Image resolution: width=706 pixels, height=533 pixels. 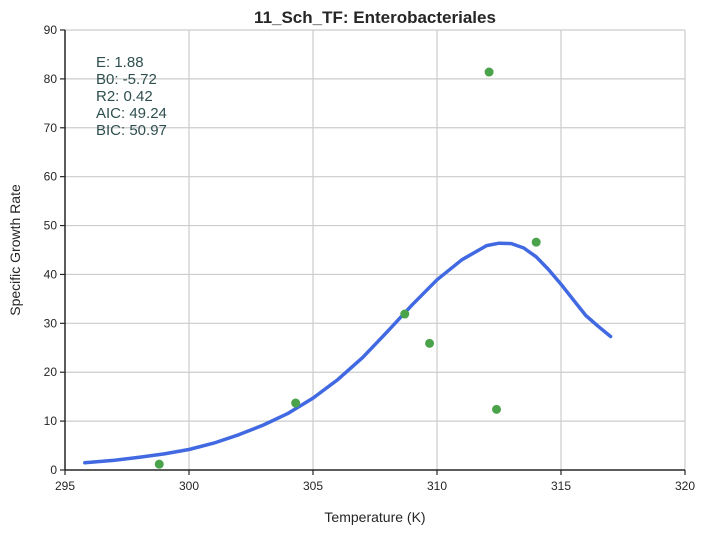 What do you see at coordinates (124, 96) in the screenshot?
I see `stat-line: R2: 0.42` at bounding box center [124, 96].